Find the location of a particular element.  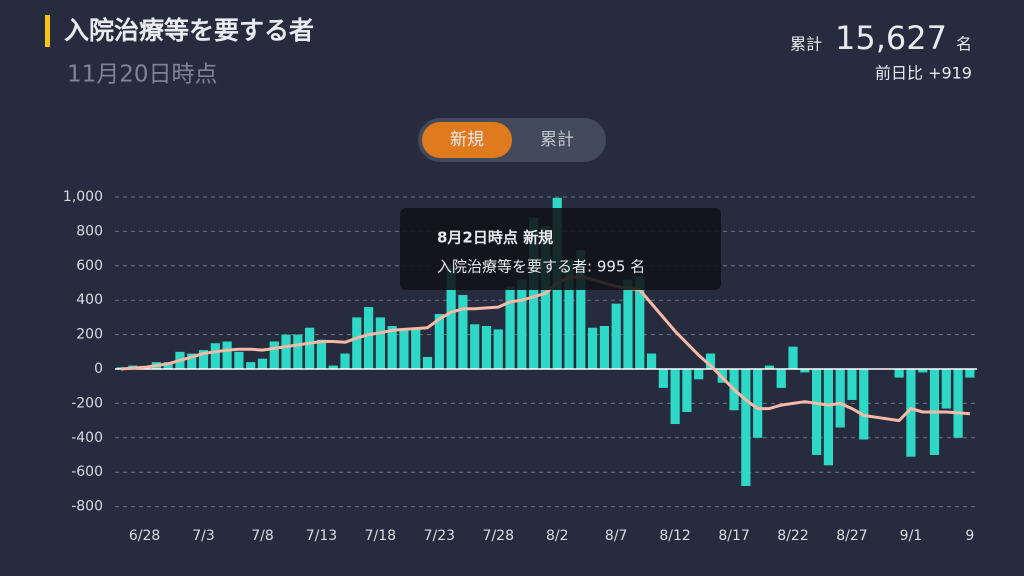

tooltip: 8月2日時点 新規 入院治療等を要する者: 995 名 is located at coordinates (560, 249).